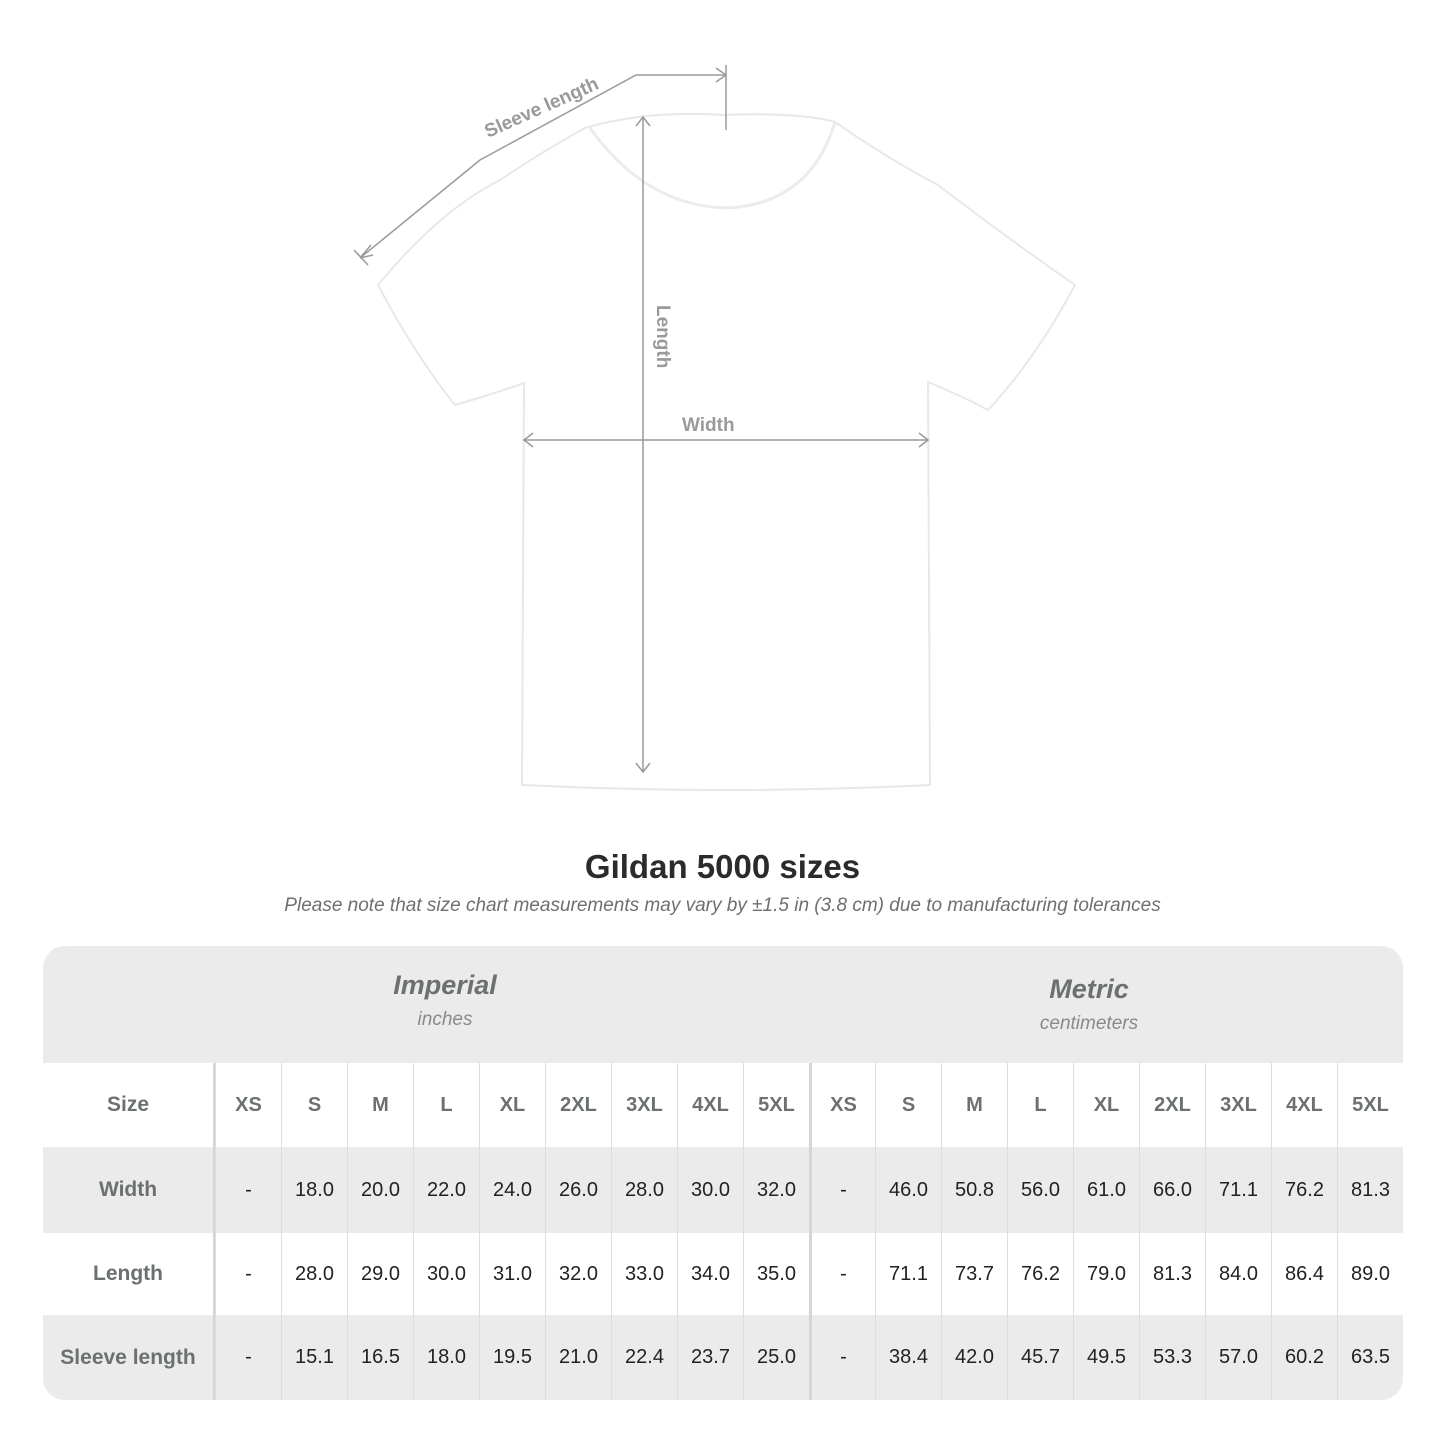  I want to click on value-cell: 31.0, so click(512, 1274).